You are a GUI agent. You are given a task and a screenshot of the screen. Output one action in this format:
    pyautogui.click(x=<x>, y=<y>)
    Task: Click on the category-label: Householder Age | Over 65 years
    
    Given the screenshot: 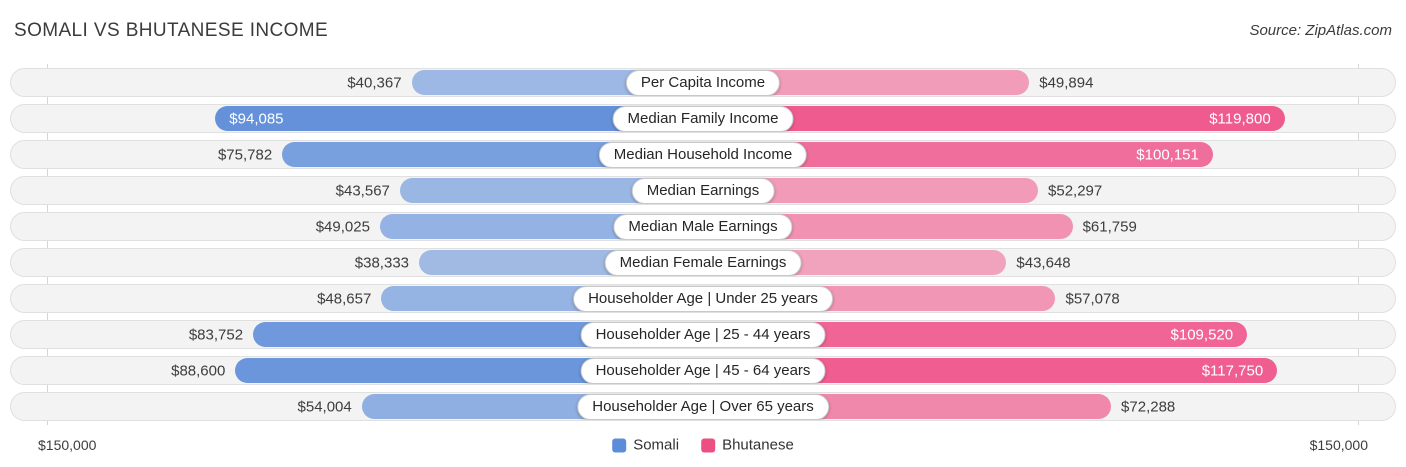 What is the action you would take?
    pyautogui.click(x=703, y=406)
    